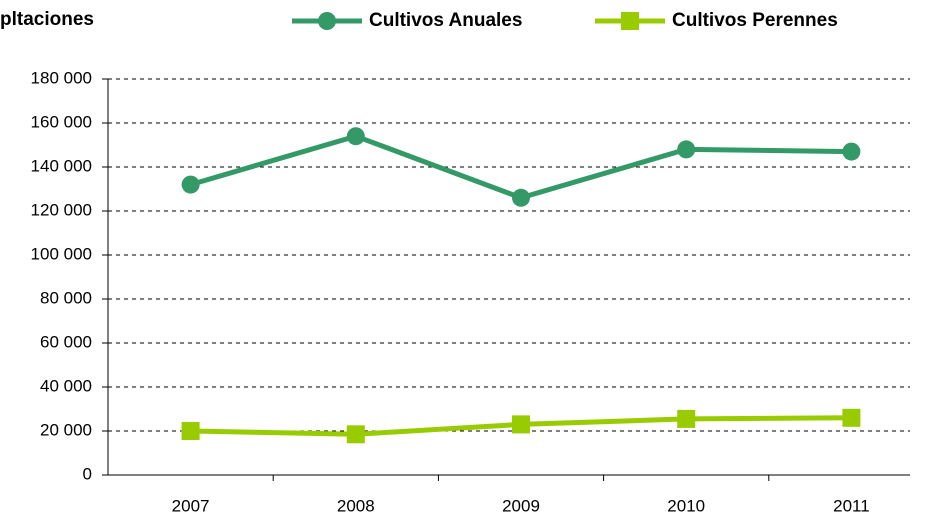 This screenshot has height=519, width=931. What do you see at coordinates (66, 297) in the screenshot?
I see `y-tick-label: 80 000` at bounding box center [66, 297].